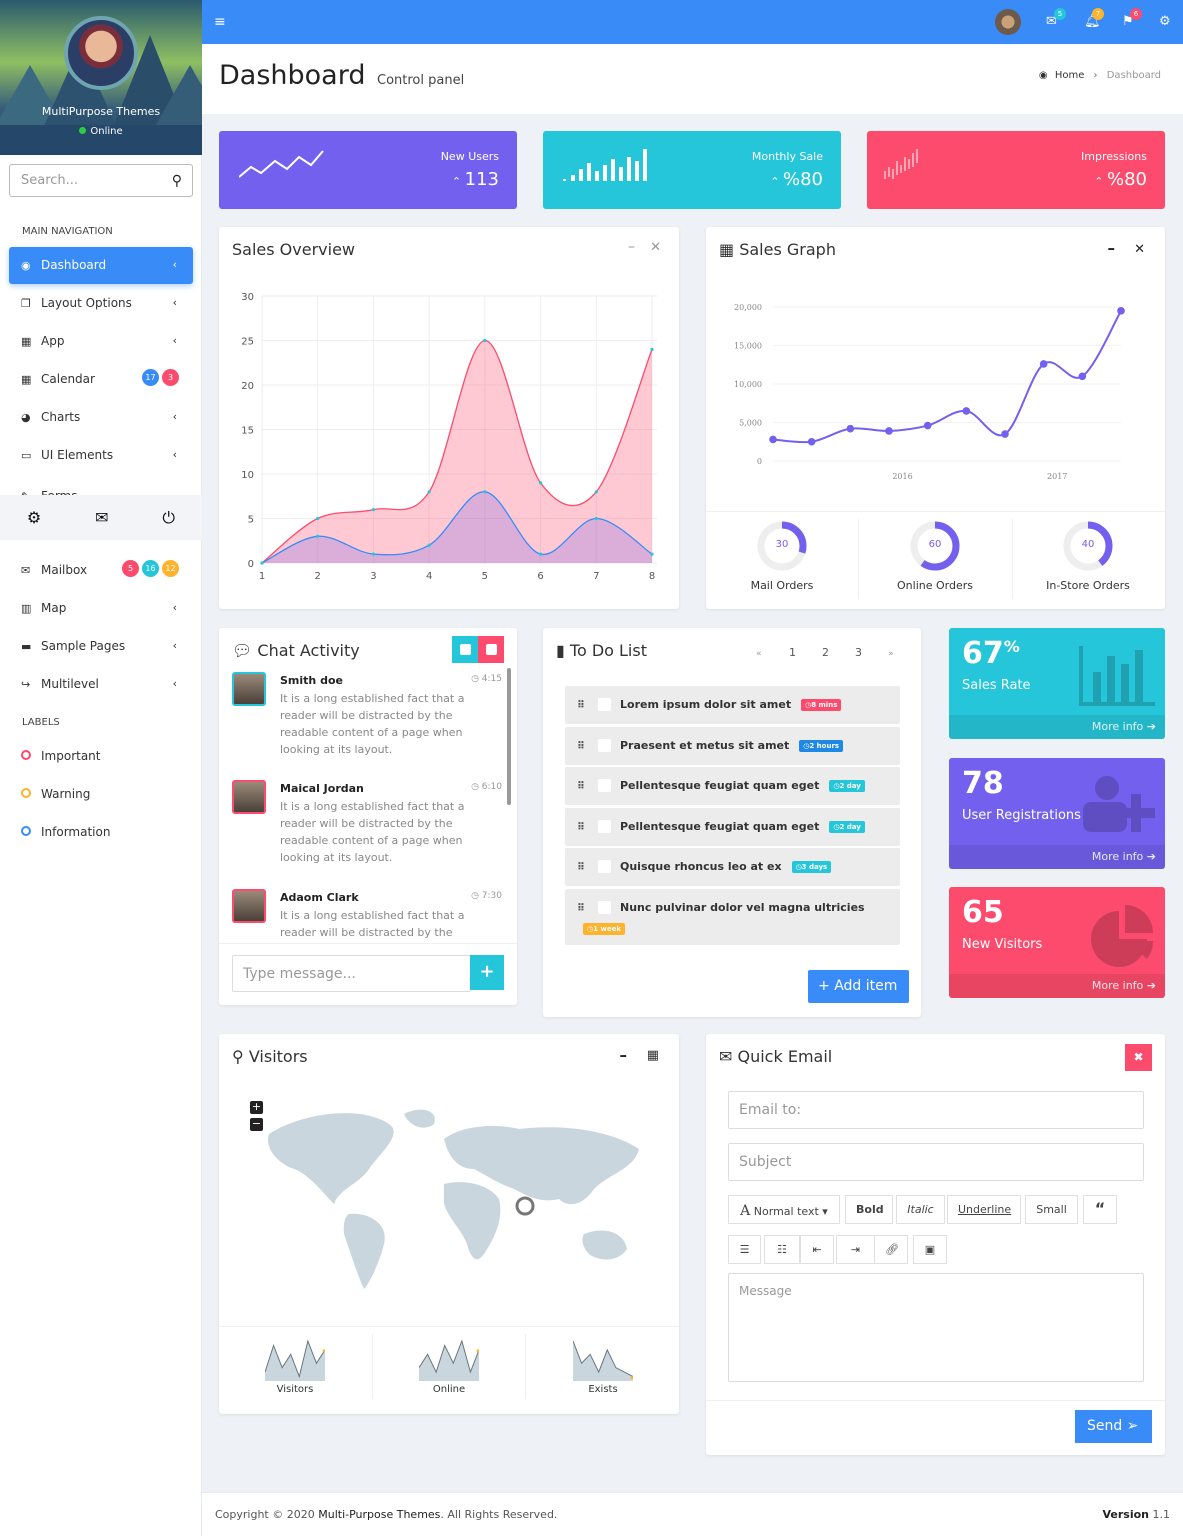  Describe the element at coordinates (101, 180) in the screenshot. I see `sidebar-search-input: Search... ⚲` at that location.